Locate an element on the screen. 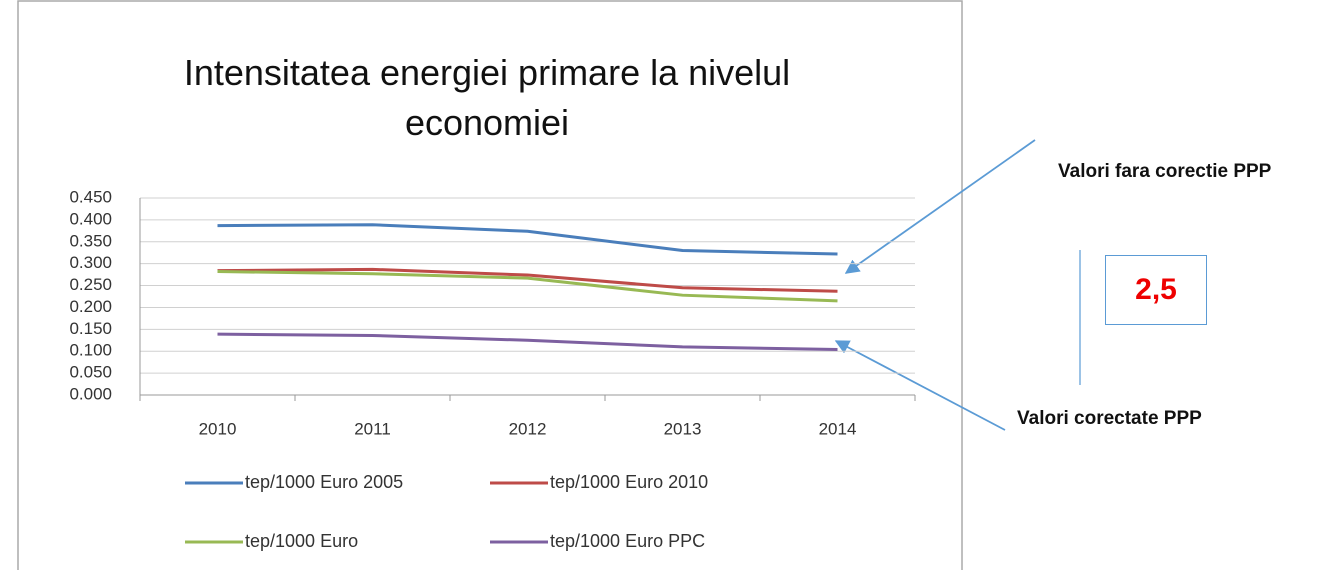  y-tick-label: 0.050 is located at coordinates (90, 372).